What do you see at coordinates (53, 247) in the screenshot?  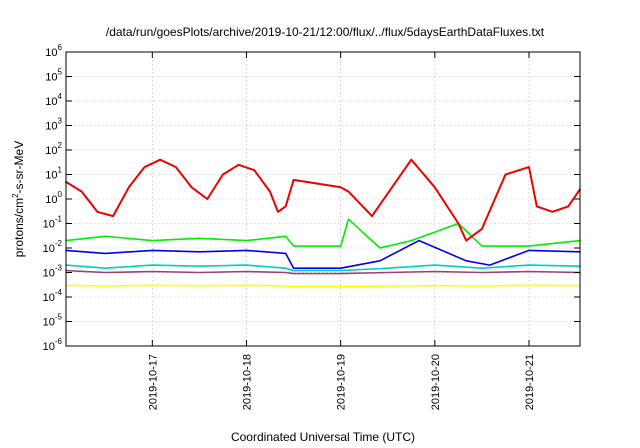 I see `y-tick-label: 10⁻²` at bounding box center [53, 247].